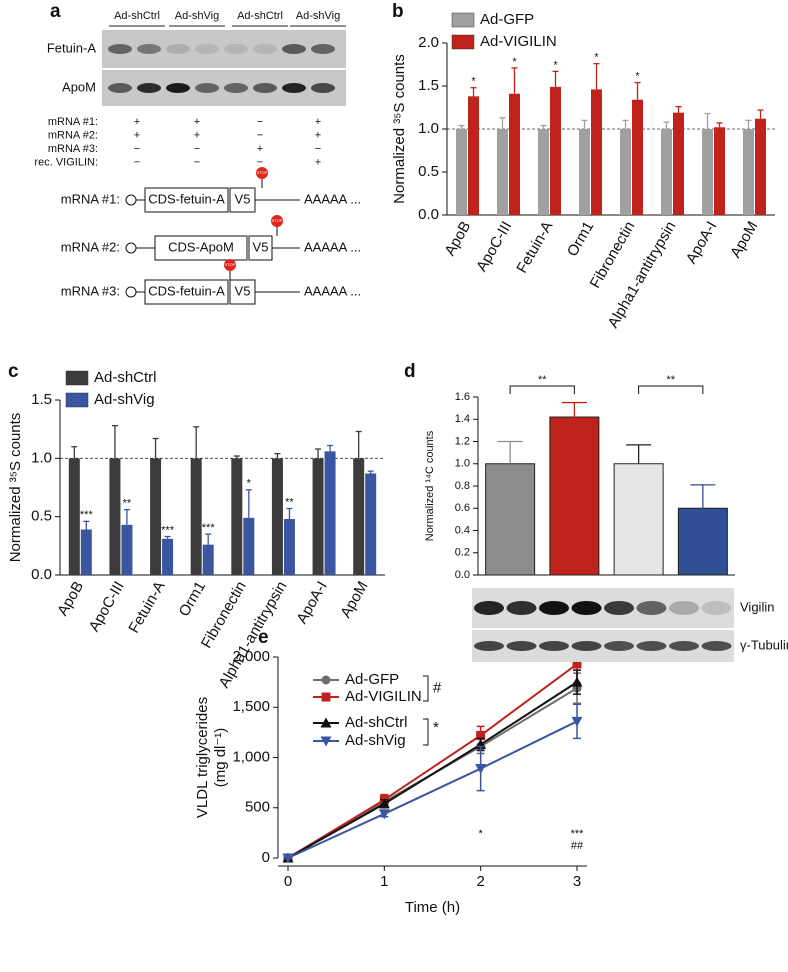 The height and width of the screenshot is (972, 788). I want to click on cds-label: CDS-ApoM, so click(201, 246).